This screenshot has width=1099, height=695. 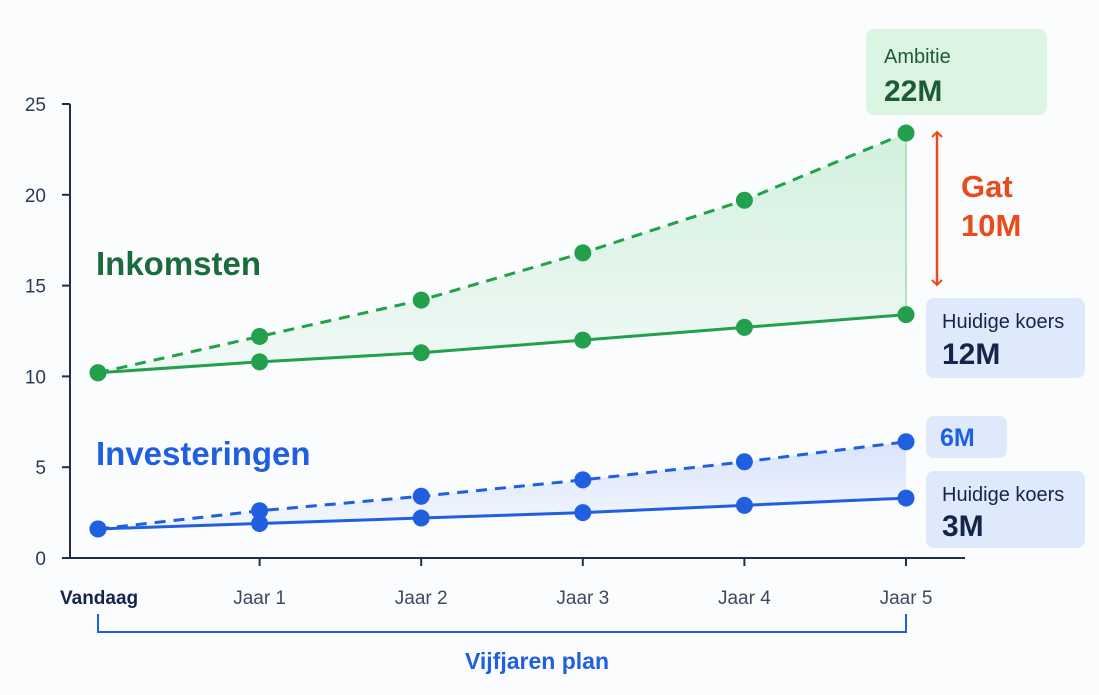 I want to click on investment-ambition-callout: 6M, so click(x=966, y=437).